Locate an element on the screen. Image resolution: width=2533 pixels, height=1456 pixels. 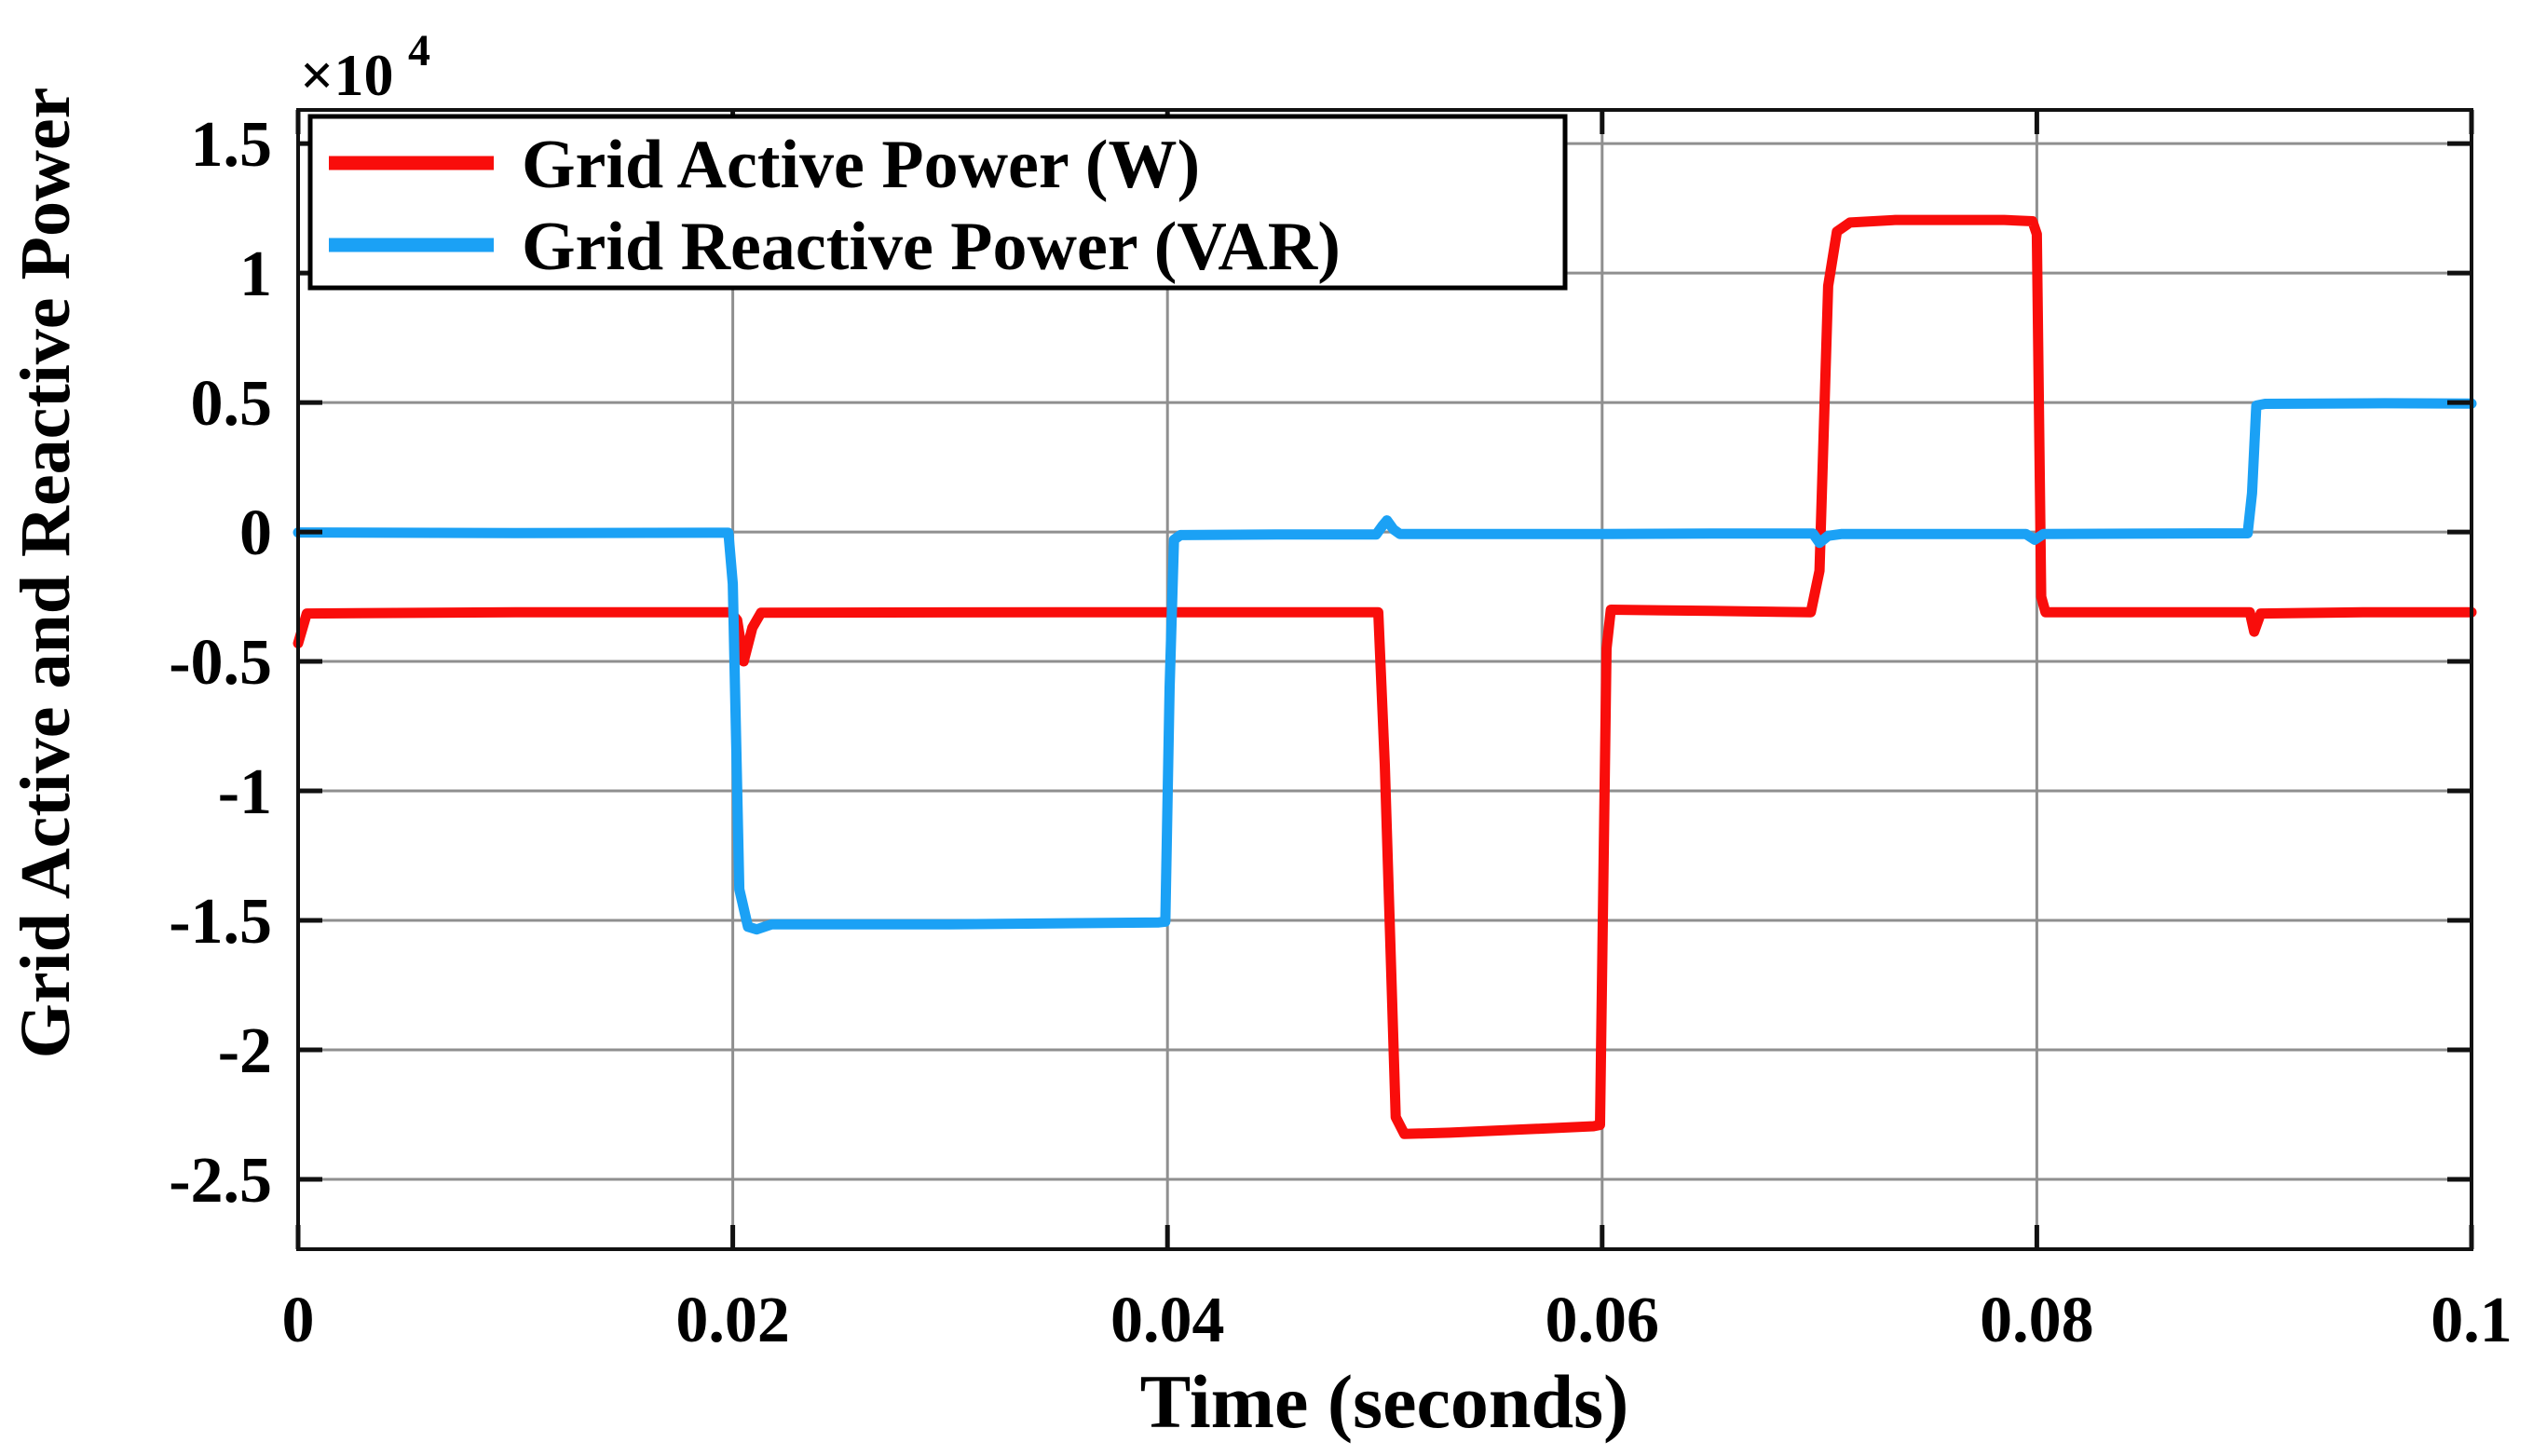
y-tick-label: -1.5 is located at coordinates (220, 922).